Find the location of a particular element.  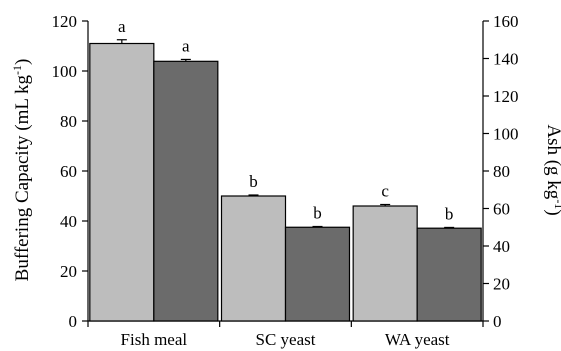

y2-axis-title: Ash (g kg-1) is located at coordinates (552, 169).